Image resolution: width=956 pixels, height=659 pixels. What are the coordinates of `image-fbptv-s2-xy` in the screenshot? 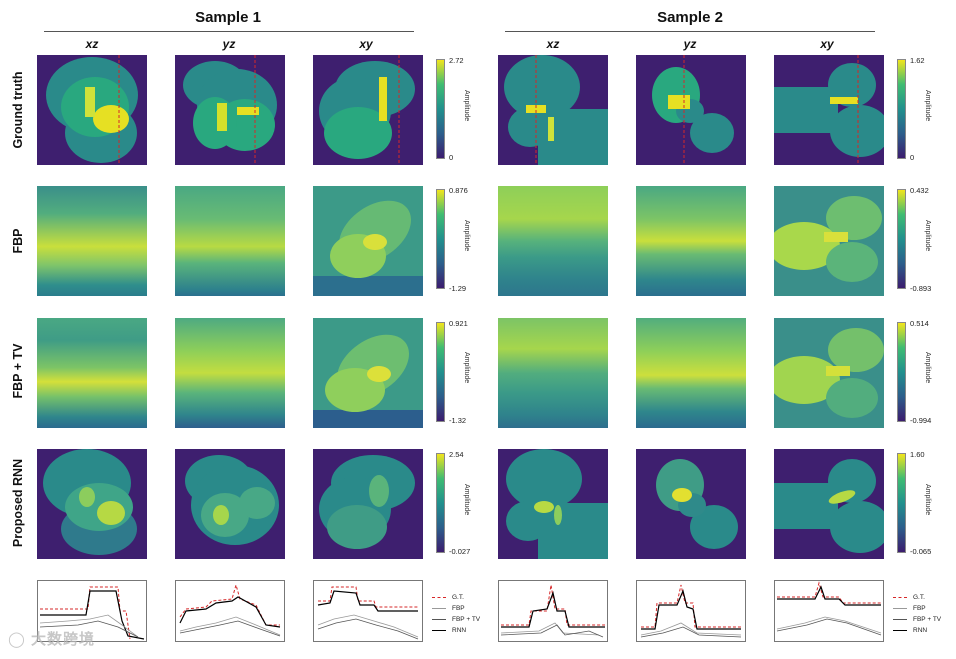 It's located at (829, 373).